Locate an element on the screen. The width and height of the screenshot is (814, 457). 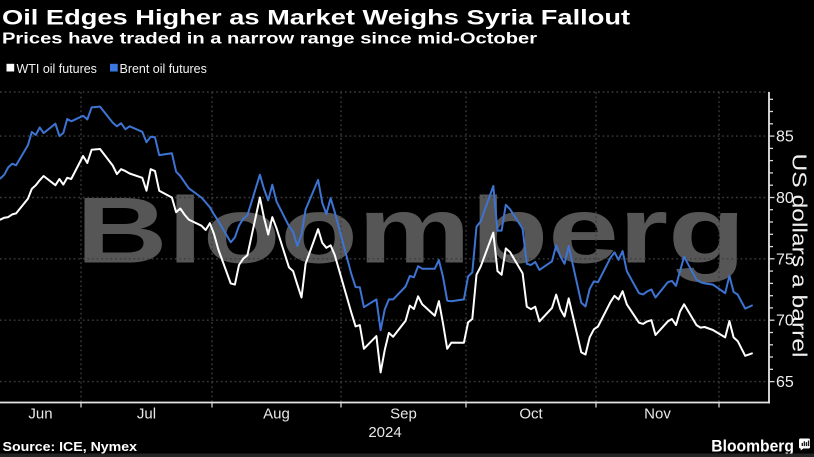
svg-text: Jun is located at coordinates (40, 414).